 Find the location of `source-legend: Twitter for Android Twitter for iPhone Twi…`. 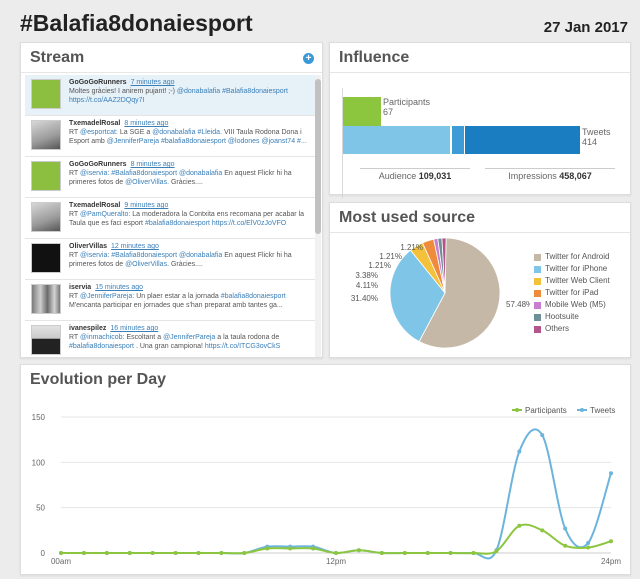

source-legend: Twitter for Android Twitter for iPhone Twi… is located at coordinates (572, 293).